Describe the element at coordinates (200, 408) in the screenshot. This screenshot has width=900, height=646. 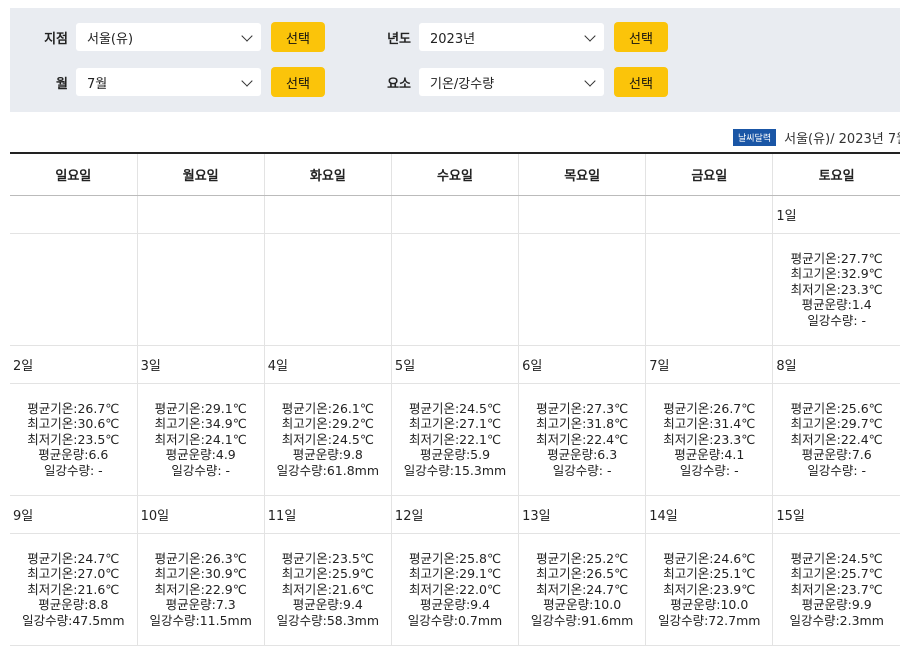
I see `weather-stat-line: 평균기온:29.1℃` at that location.